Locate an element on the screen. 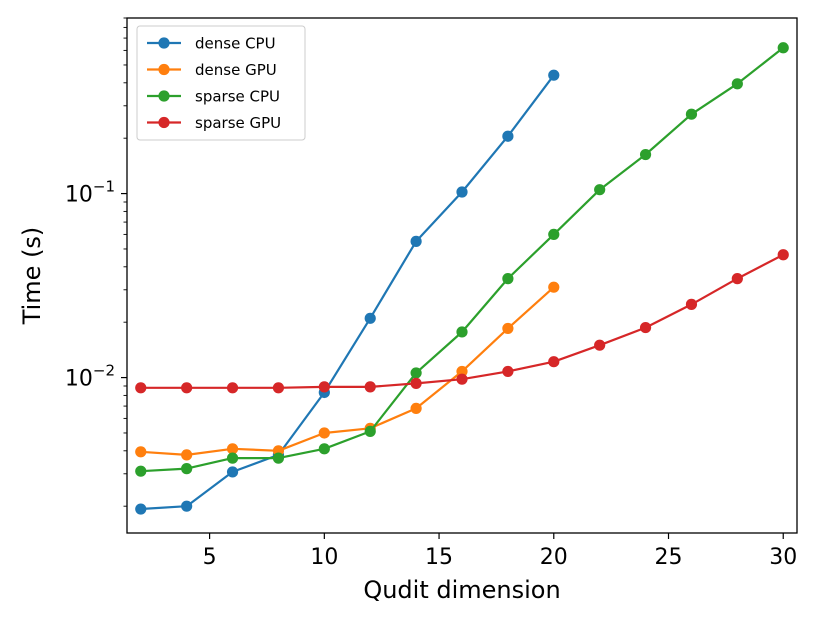 This screenshot has width=830, height=623. x-tick-label: 25 is located at coordinates (669, 557).